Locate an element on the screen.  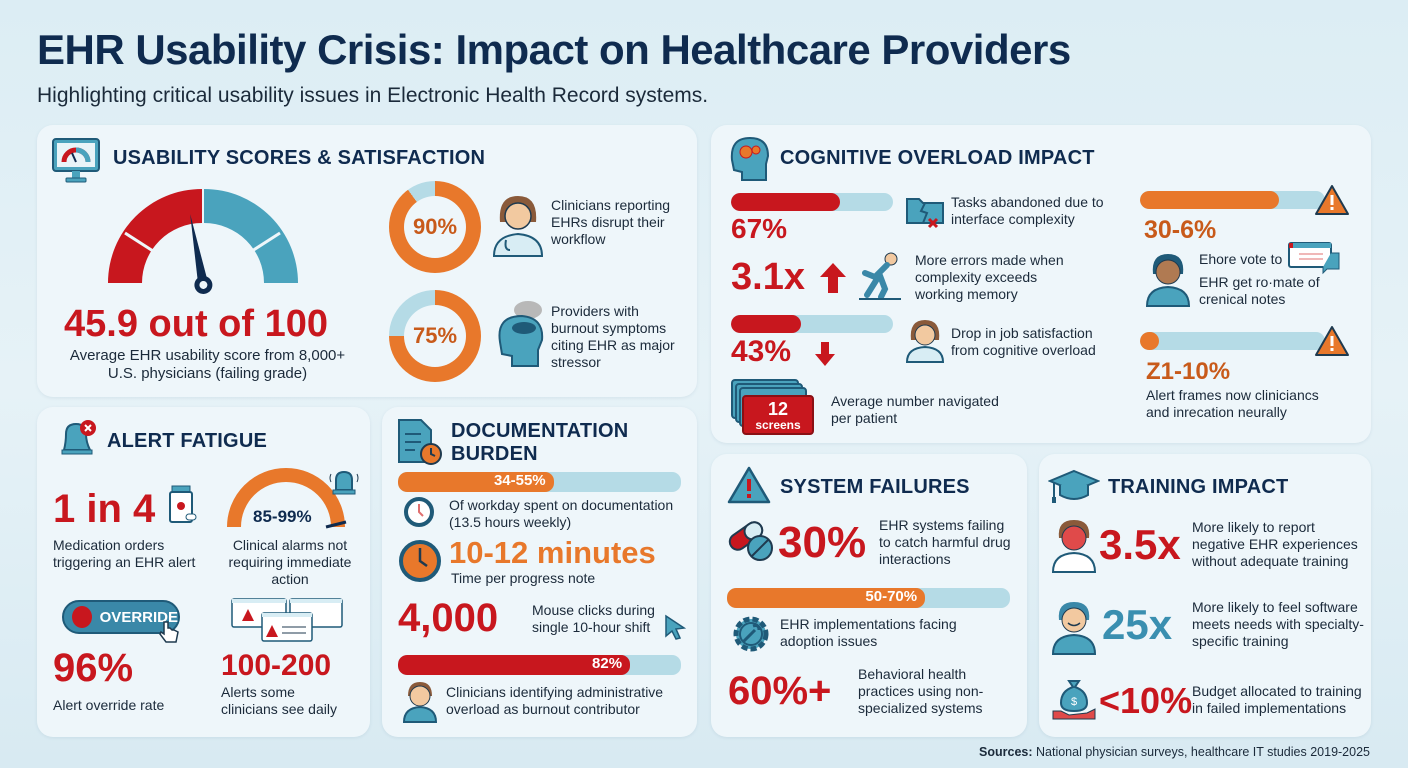
admin-overload-bar-label: 82% is located at coordinates (607, 663).